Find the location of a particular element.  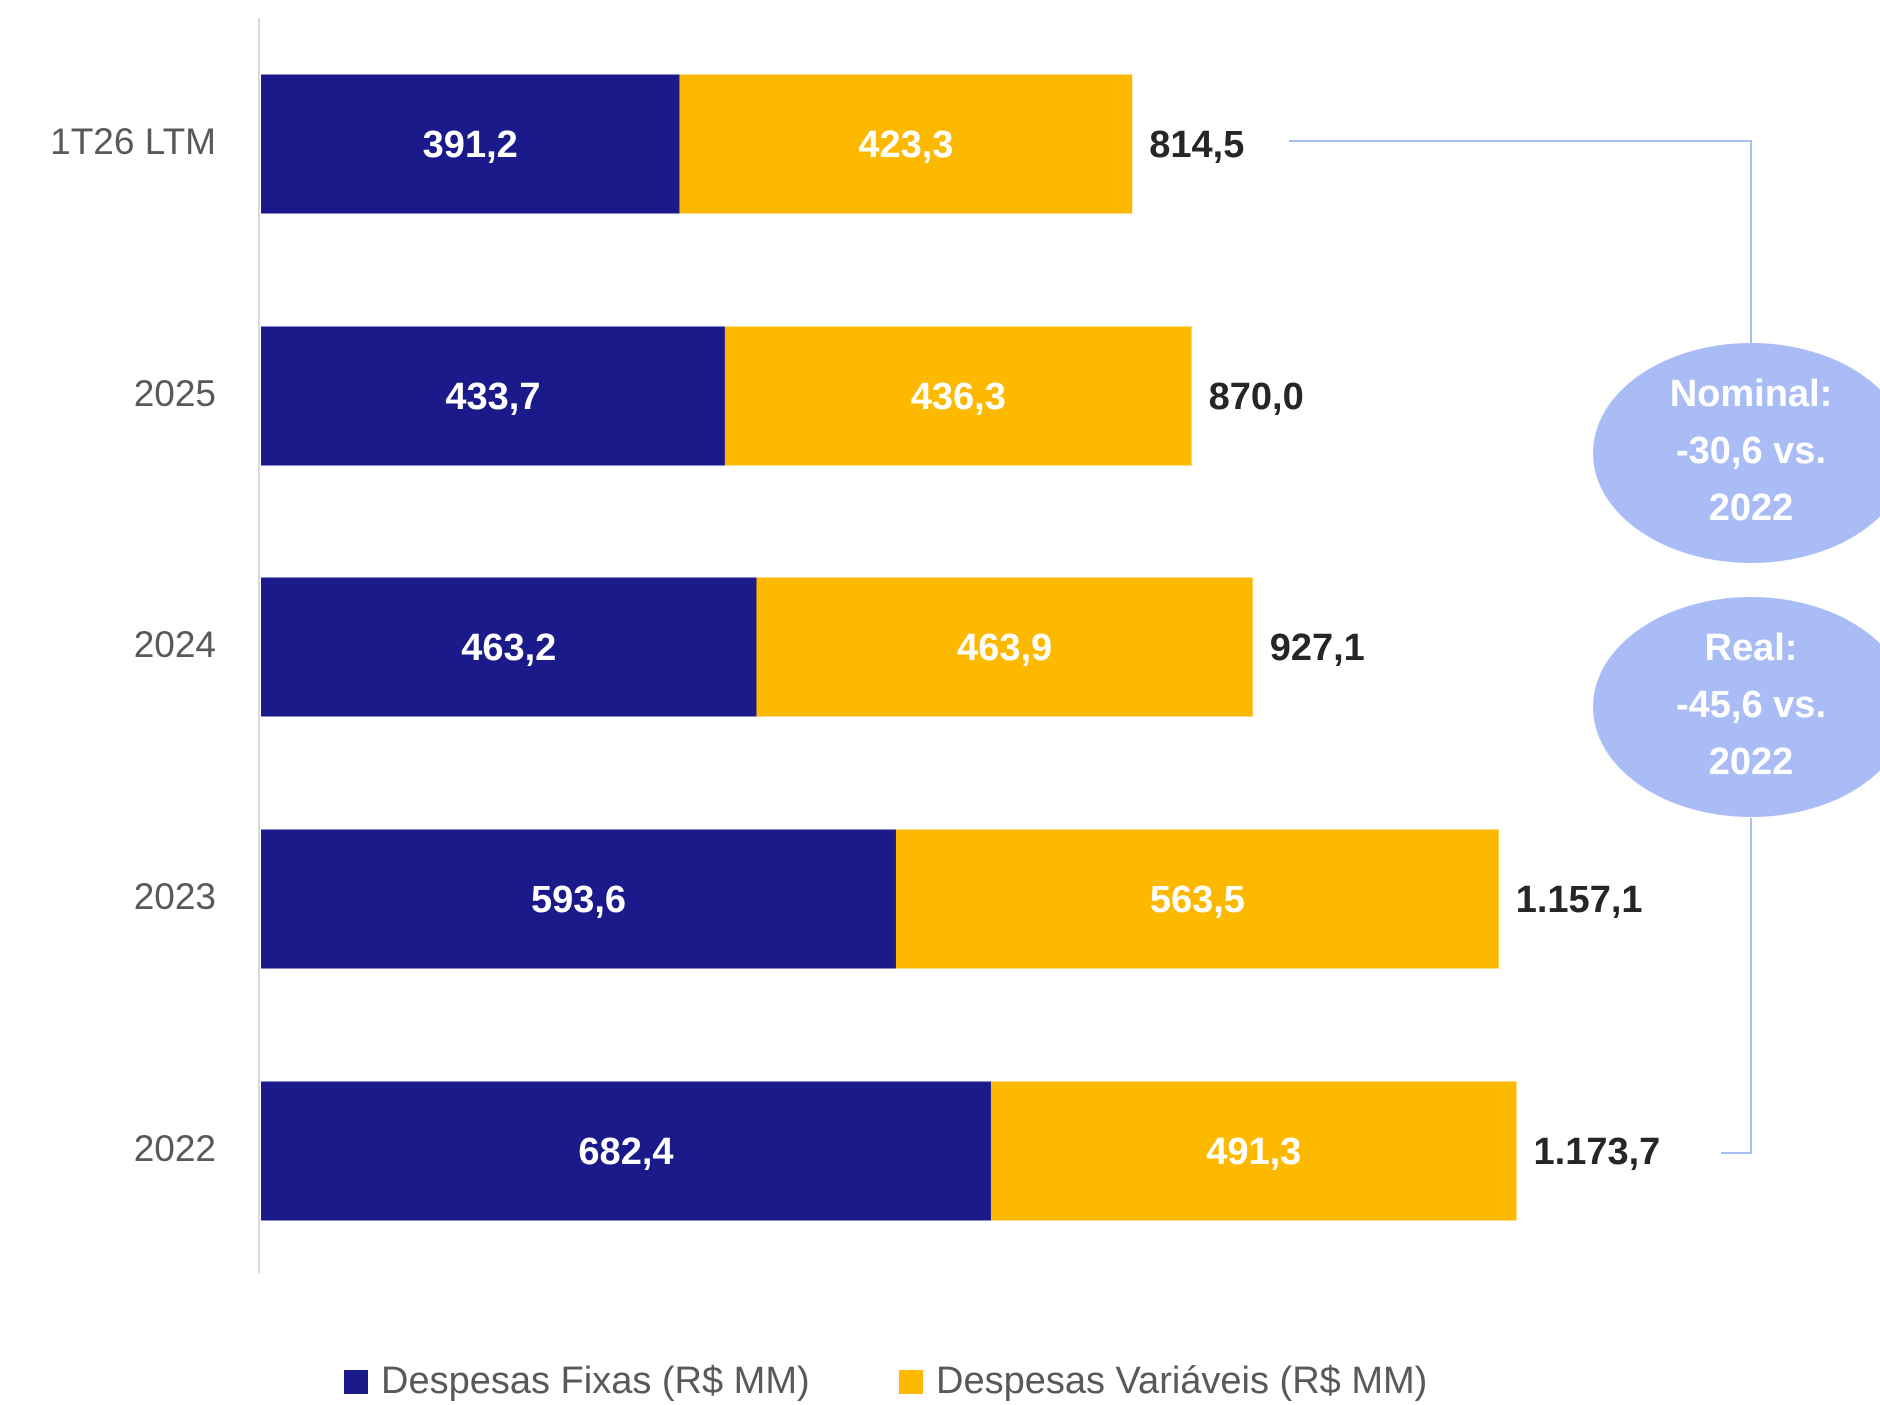

total-label: 1.173,7 is located at coordinates (1597, 1152).